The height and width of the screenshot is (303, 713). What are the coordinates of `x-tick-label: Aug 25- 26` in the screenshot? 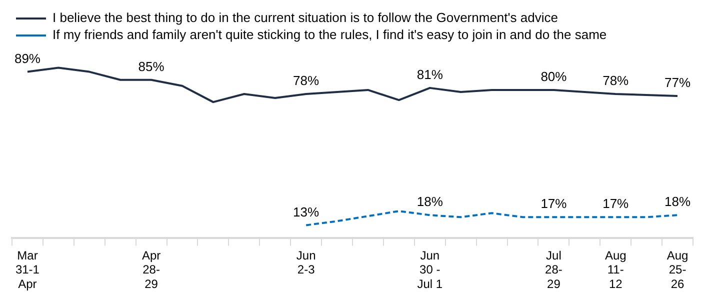 It's located at (677, 270).